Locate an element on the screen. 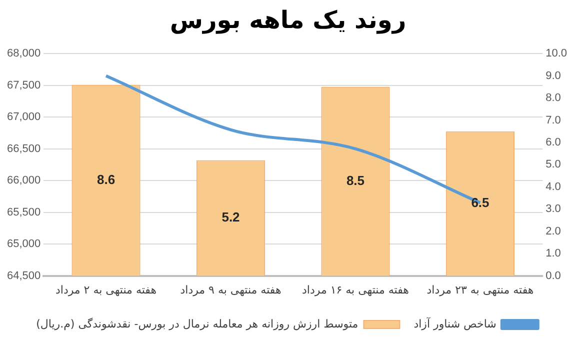 The image size is (576, 340). x-tick-label: هفته منتهی به ۹ مرداد is located at coordinates (231, 289).